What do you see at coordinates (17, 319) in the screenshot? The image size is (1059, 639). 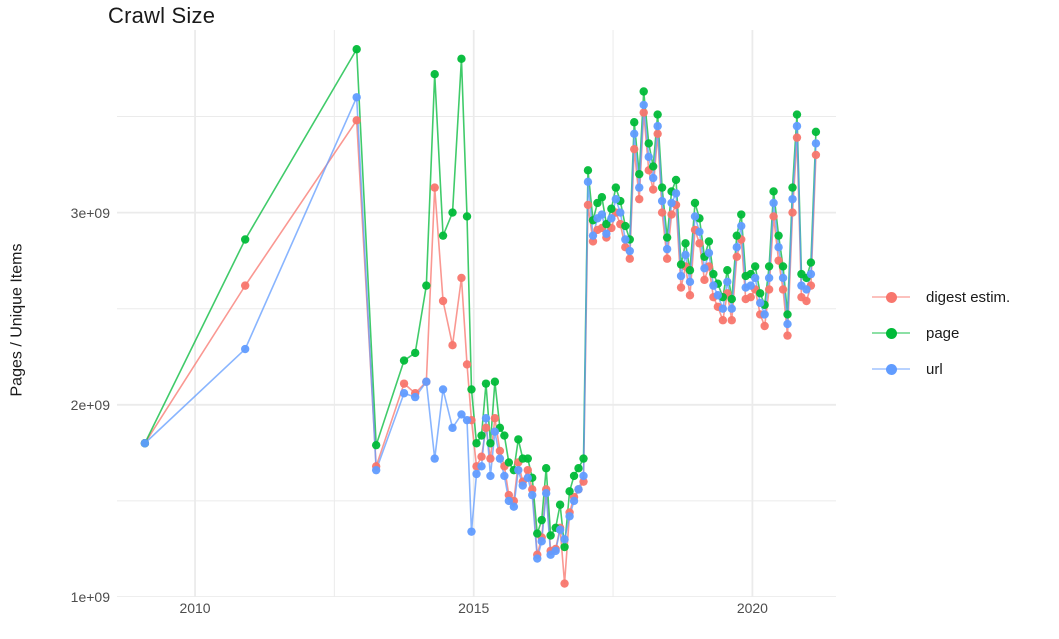 I see `y-axis-title: Pages / Unique Items` at bounding box center [17, 319].